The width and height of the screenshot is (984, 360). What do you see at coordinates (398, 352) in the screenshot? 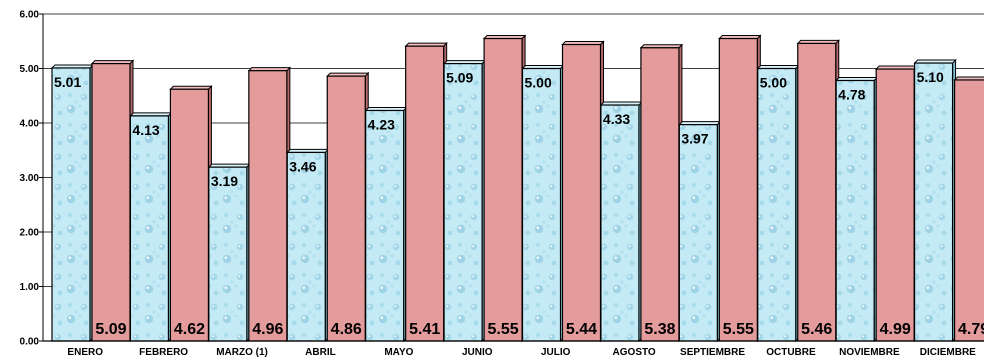
I see `x-tick-label: MAYO` at bounding box center [398, 352].